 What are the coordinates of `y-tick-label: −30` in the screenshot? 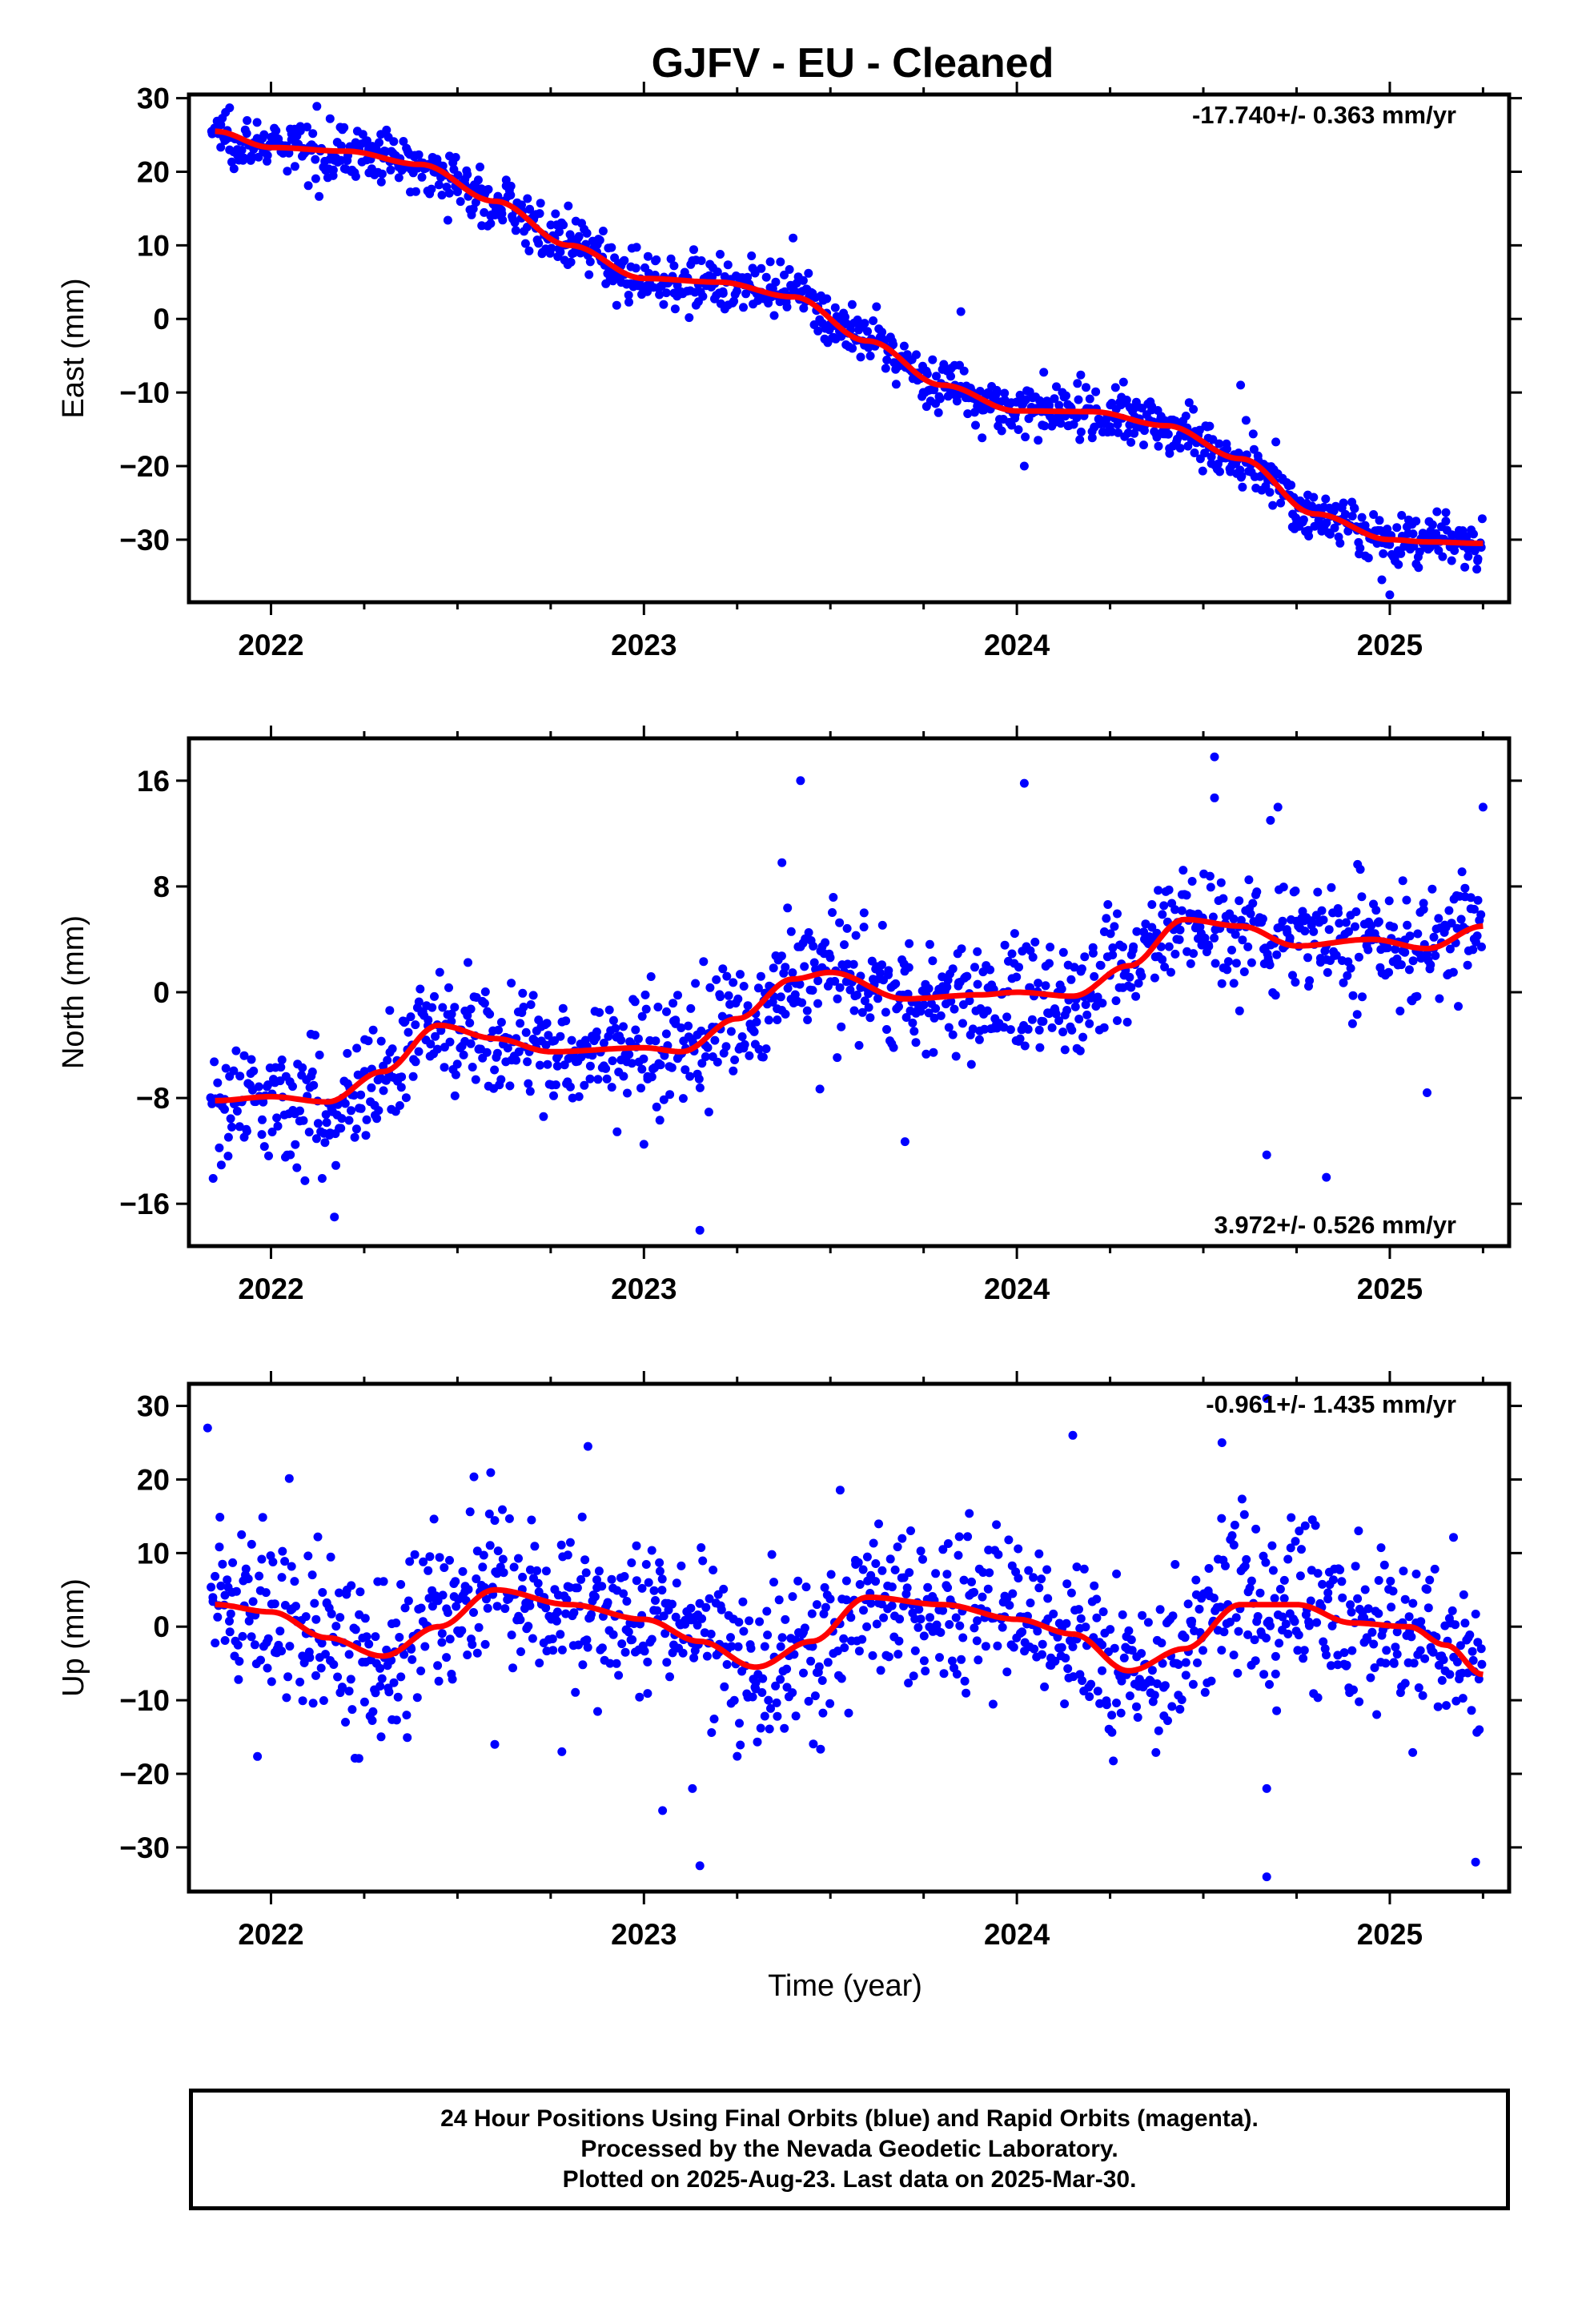 It's located at (144, 540).